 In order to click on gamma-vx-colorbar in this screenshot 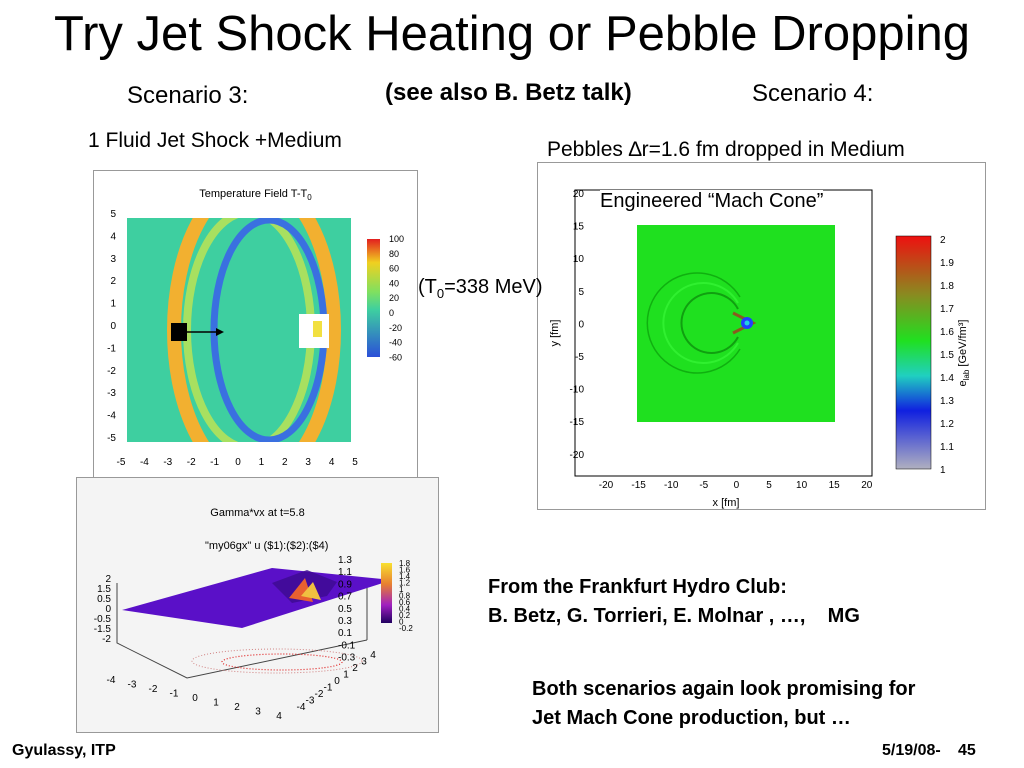, I will do `click(386, 593)`.